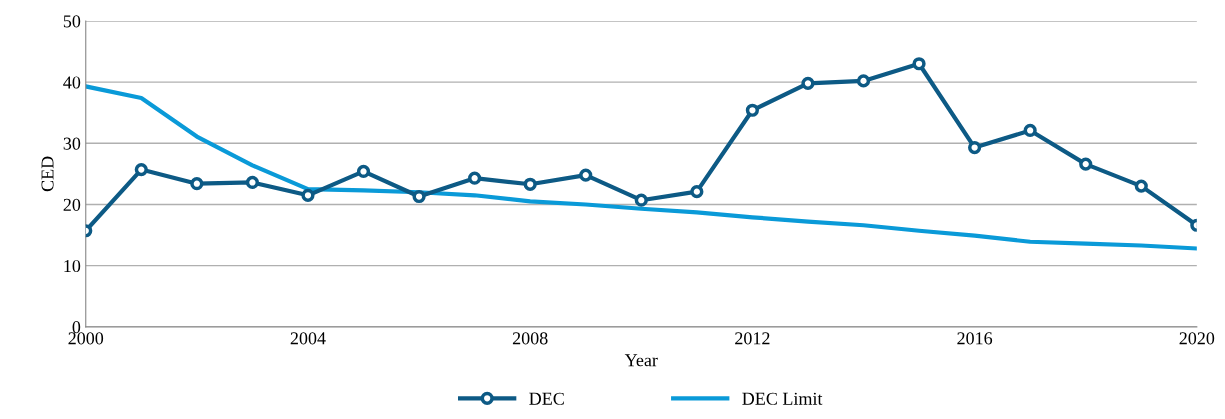 This screenshot has width=1225, height=419. I want to click on y-tick-label: 10, so click(72, 266).